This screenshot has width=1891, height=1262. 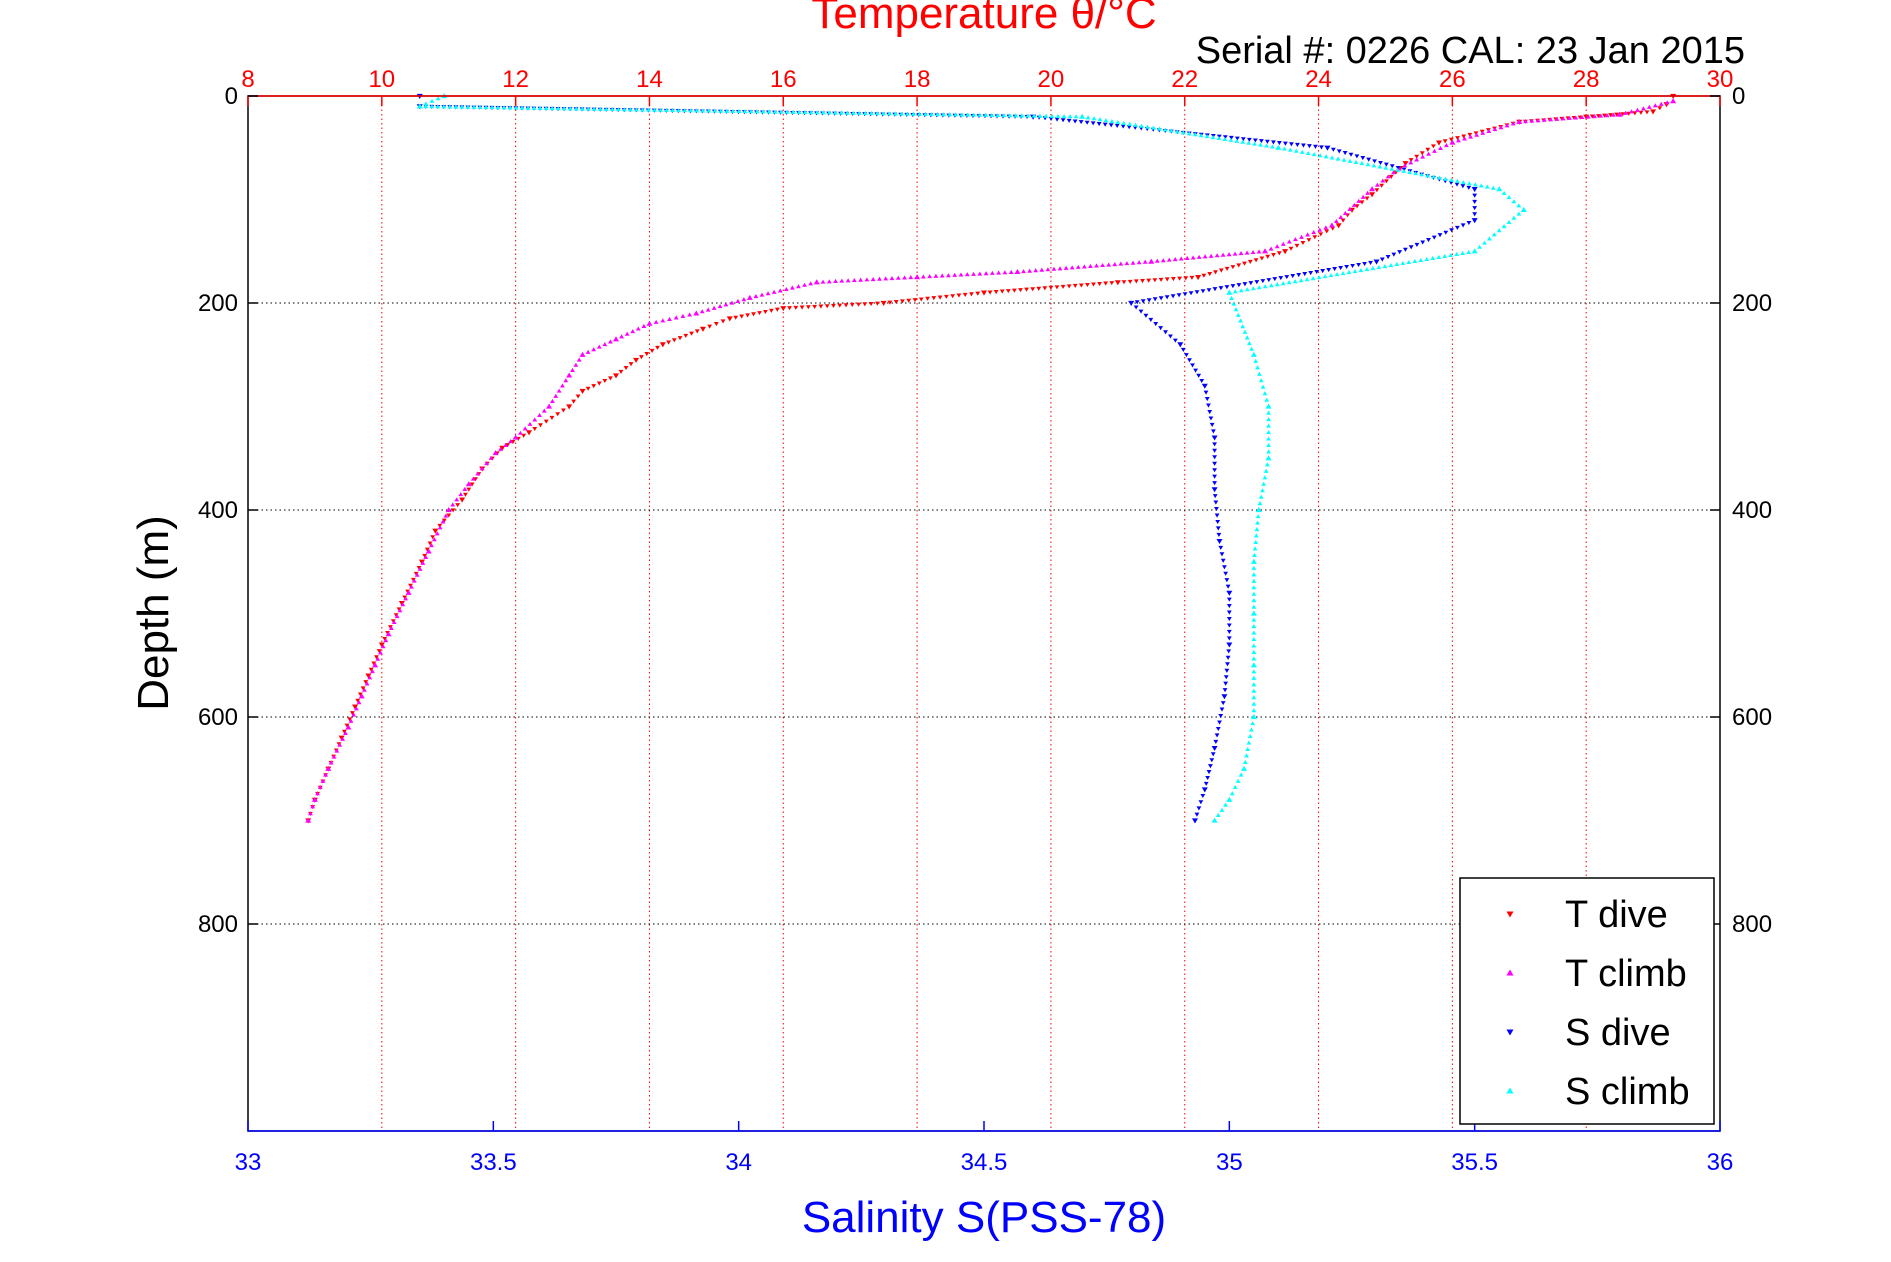 What do you see at coordinates (1474, 1162) in the screenshot?
I see `salinity-tick-label: 35.5` at bounding box center [1474, 1162].